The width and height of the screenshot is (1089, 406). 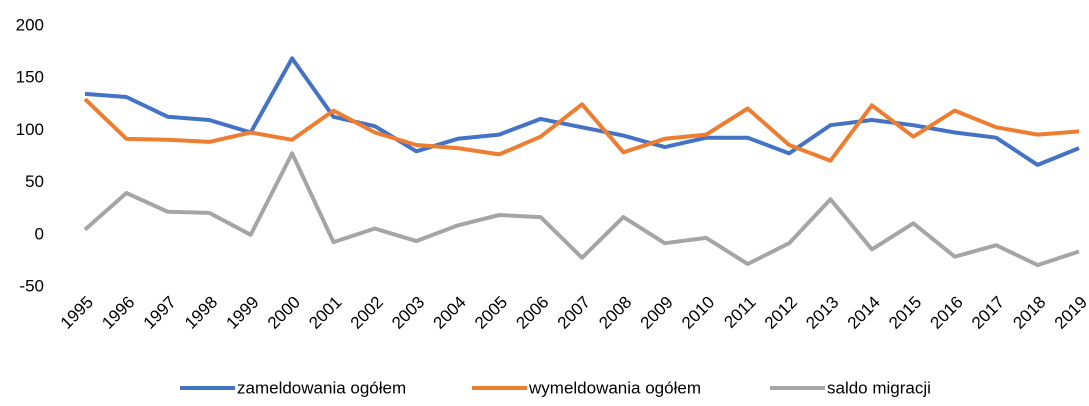 What do you see at coordinates (781, 313) in the screenshot?
I see `x-tick-label: 2012` at bounding box center [781, 313].